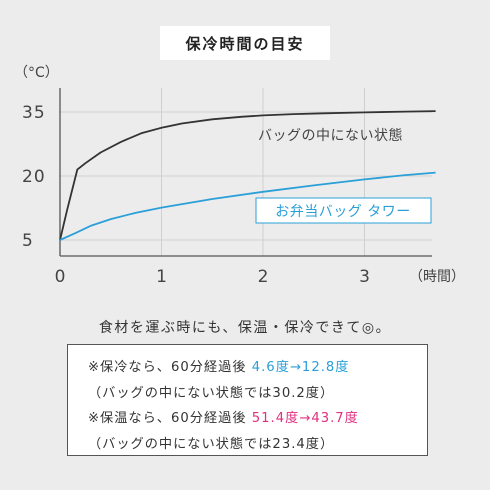 The image size is (490, 490). Describe the element at coordinates (34, 113) in the screenshot. I see `y-tick-label: 35` at that location.